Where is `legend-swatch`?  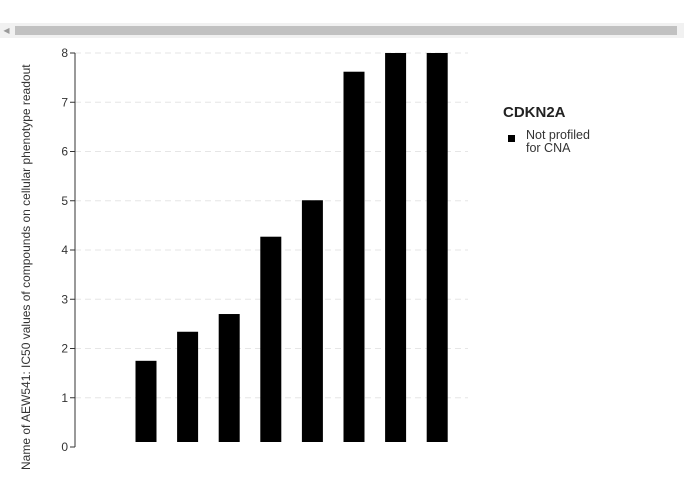 legend-swatch is located at coordinates (511, 138).